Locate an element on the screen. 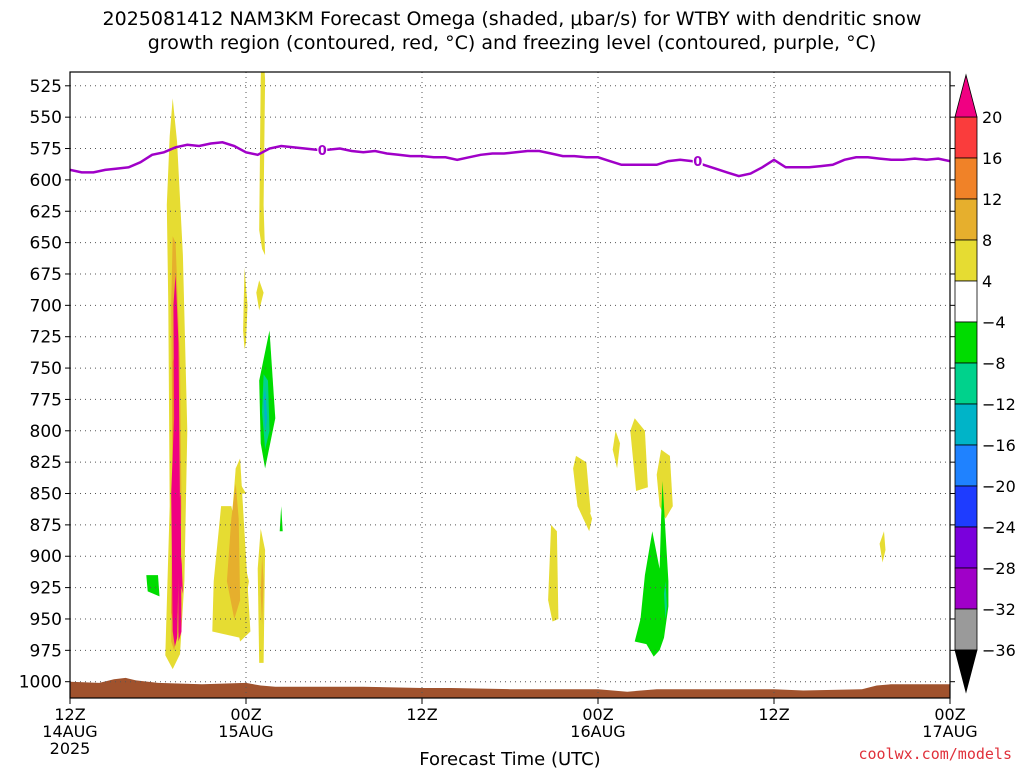 The height and width of the screenshot is (768, 1024). y-tick-label: 800 is located at coordinates (46, 432).